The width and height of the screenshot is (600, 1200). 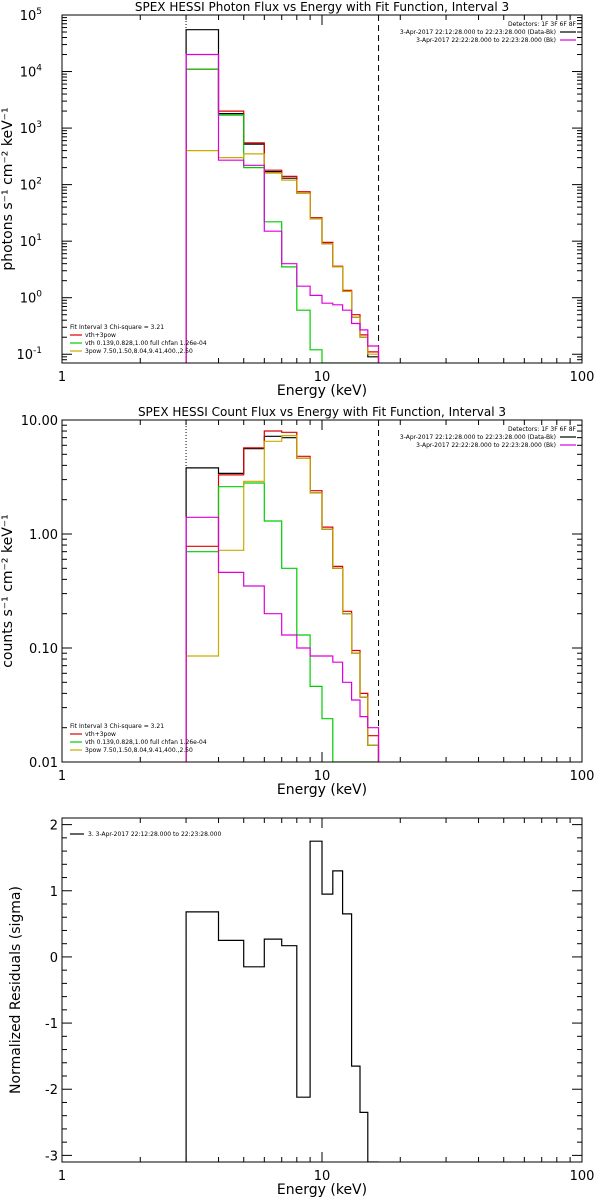 I want to click on y-tick-label: 10⁰, so click(x=31, y=298).